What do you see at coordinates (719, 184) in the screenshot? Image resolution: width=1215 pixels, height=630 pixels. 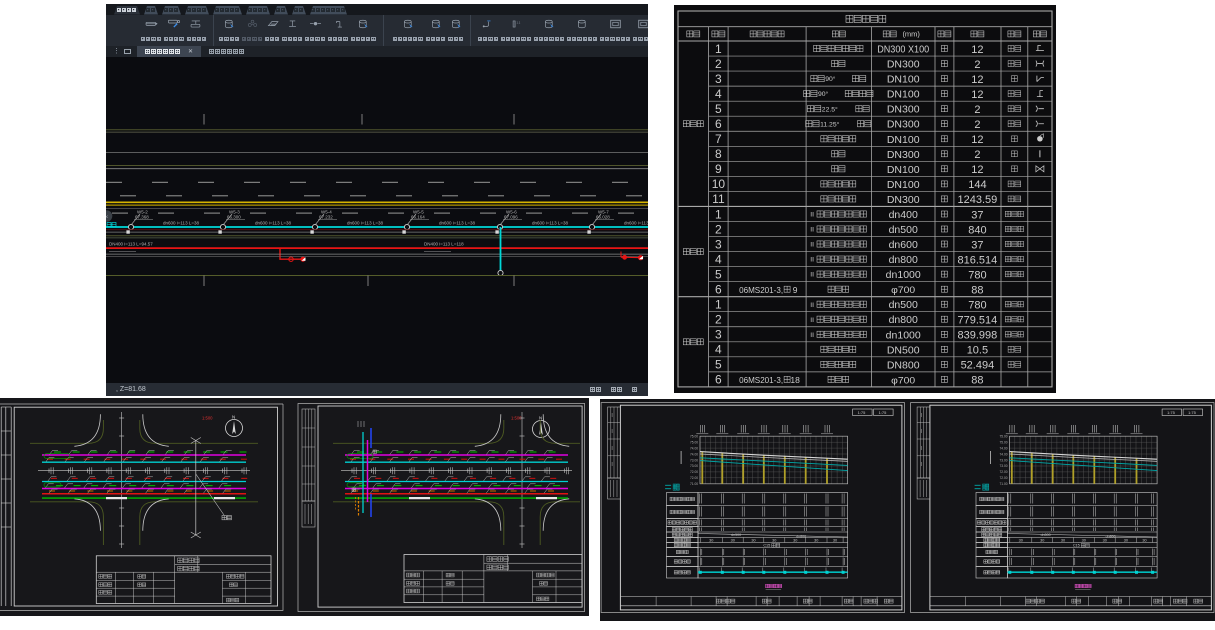 I see `svg-text: 10` at bounding box center [719, 184].